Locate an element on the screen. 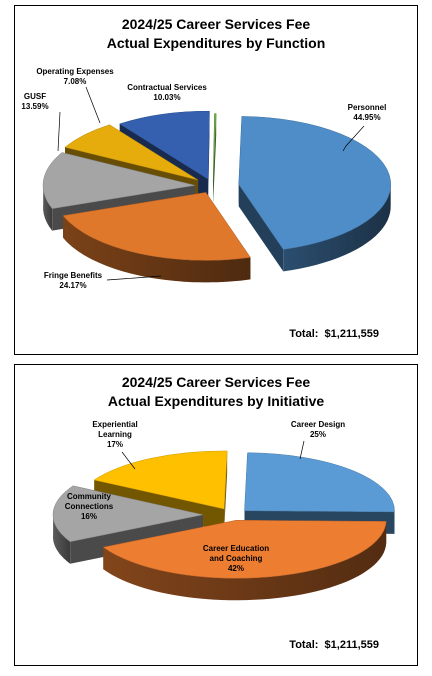  svg-text: Operating Expenses is located at coordinates (75, 71).